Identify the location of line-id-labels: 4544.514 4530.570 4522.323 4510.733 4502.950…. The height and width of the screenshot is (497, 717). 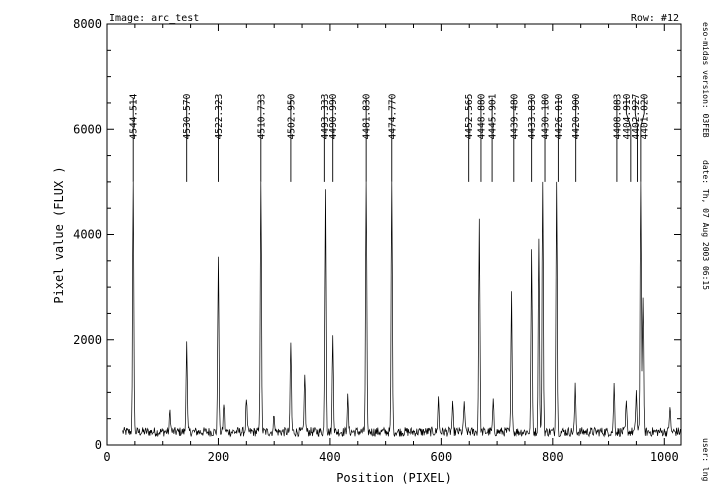
(390, 116).